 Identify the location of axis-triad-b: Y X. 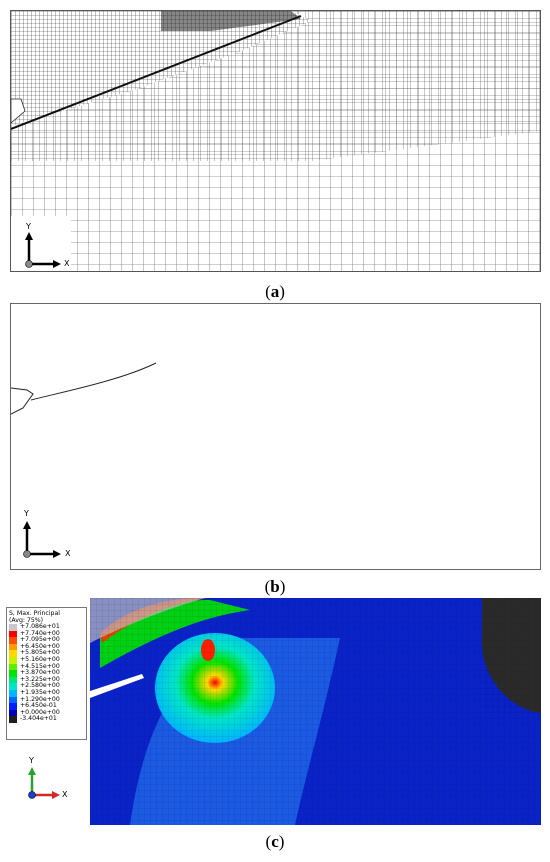
(51, 534).